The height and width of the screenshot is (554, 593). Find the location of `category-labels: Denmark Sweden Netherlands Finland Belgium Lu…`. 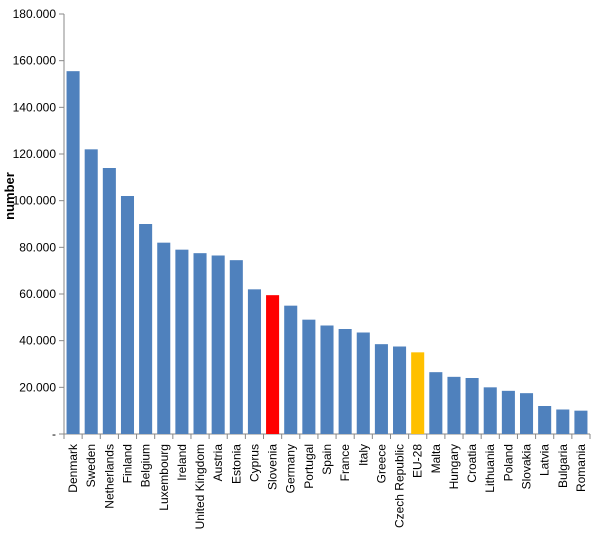

category-labels: Denmark Sweden Netherlands Finland Belgium Lu… is located at coordinates (327, 486).